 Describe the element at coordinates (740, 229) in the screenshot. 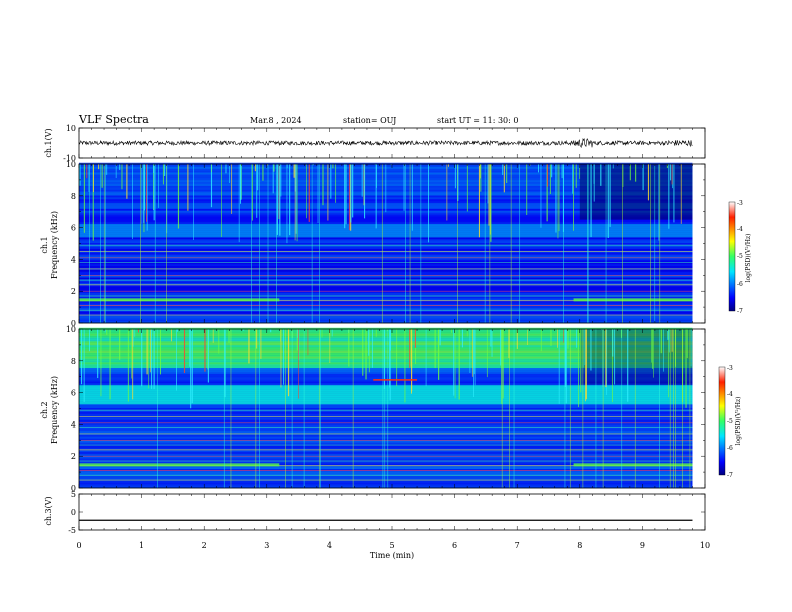

I see `cb1-tick: -4` at that location.